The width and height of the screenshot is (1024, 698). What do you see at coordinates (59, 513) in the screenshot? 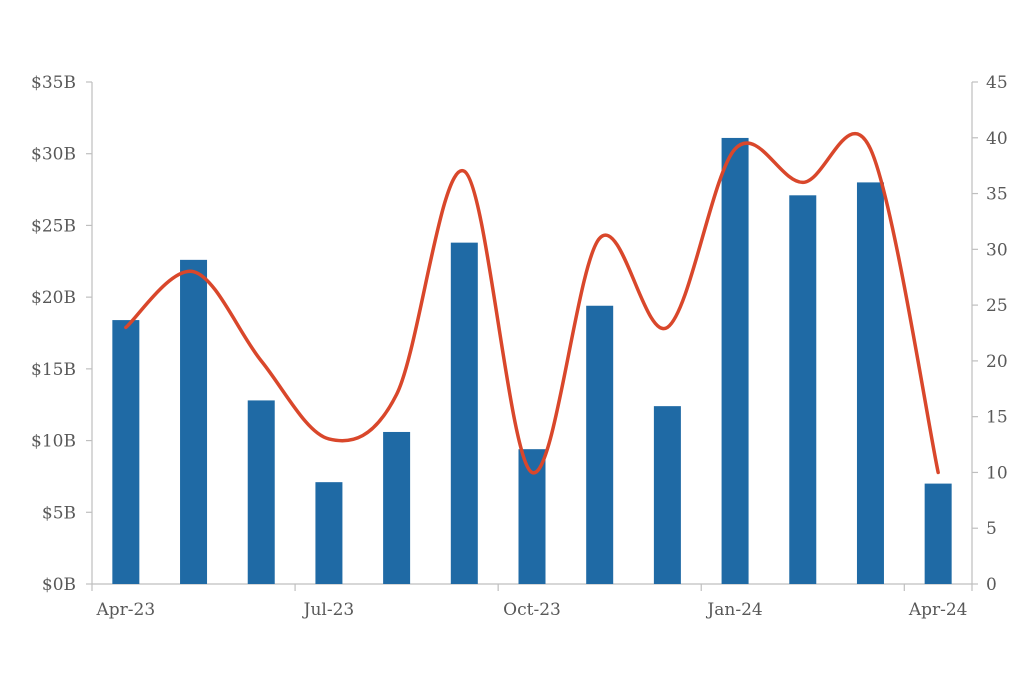
I see `y-left-tick-label: $5B` at bounding box center [59, 513].